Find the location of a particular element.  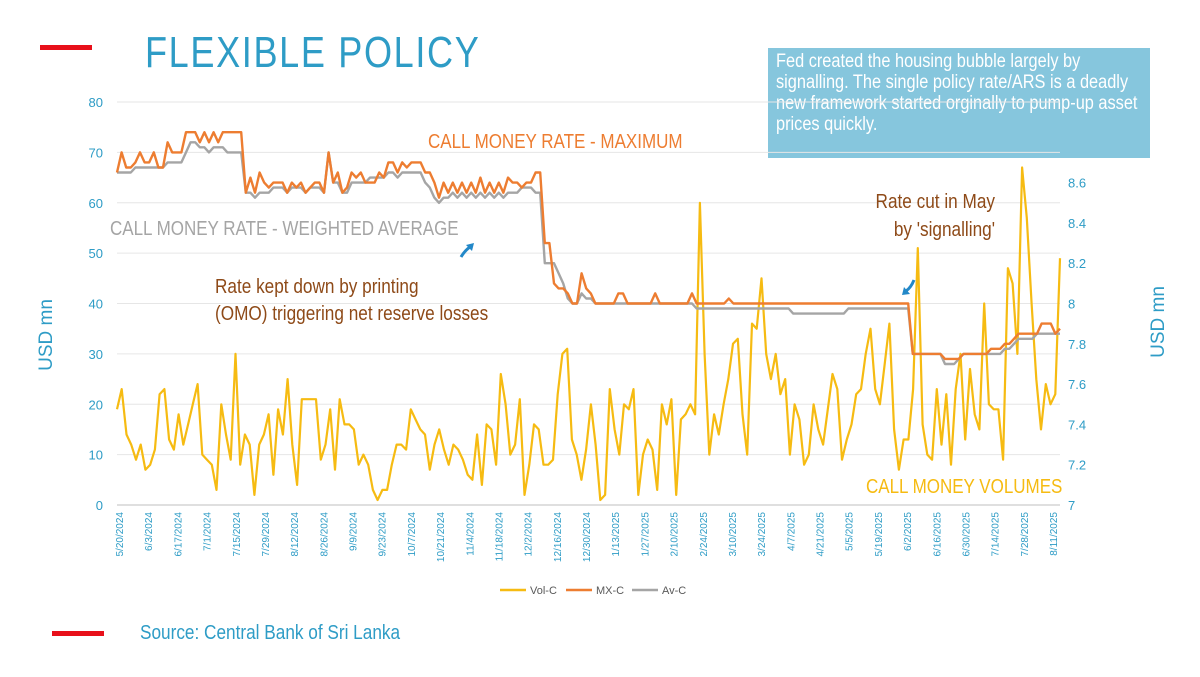

x-tick-label: 5/5/2025 is located at coordinates (850, 531).